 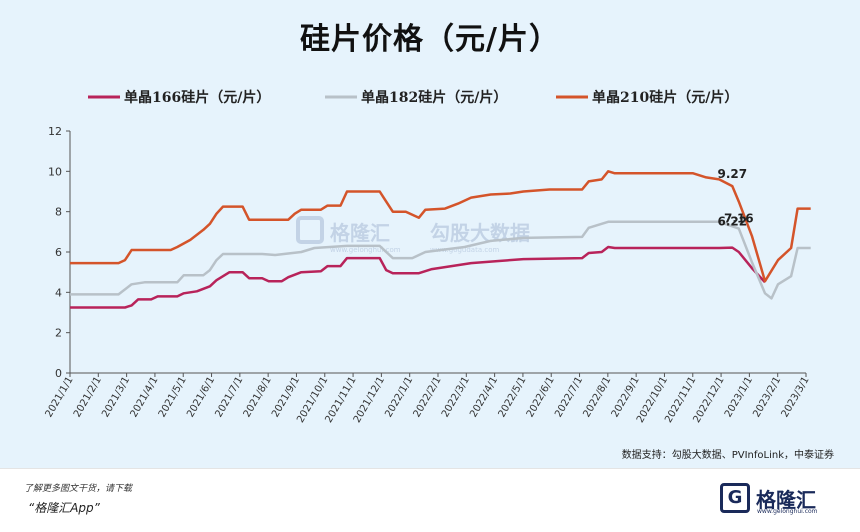 What do you see at coordinates (286, 397) in the screenshot?
I see `x-tick-label: 2021/9/1` at bounding box center [286, 397].